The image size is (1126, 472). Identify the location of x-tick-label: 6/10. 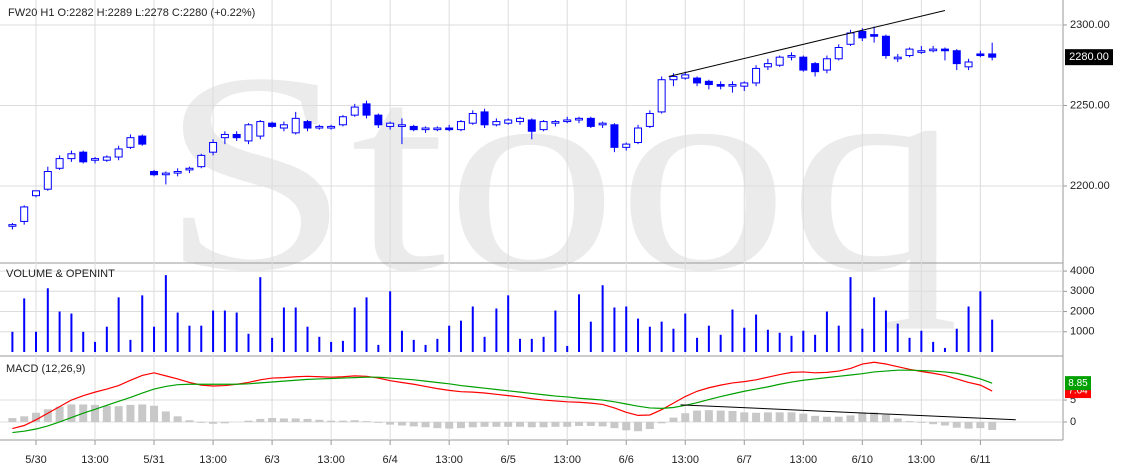
(862, 460).